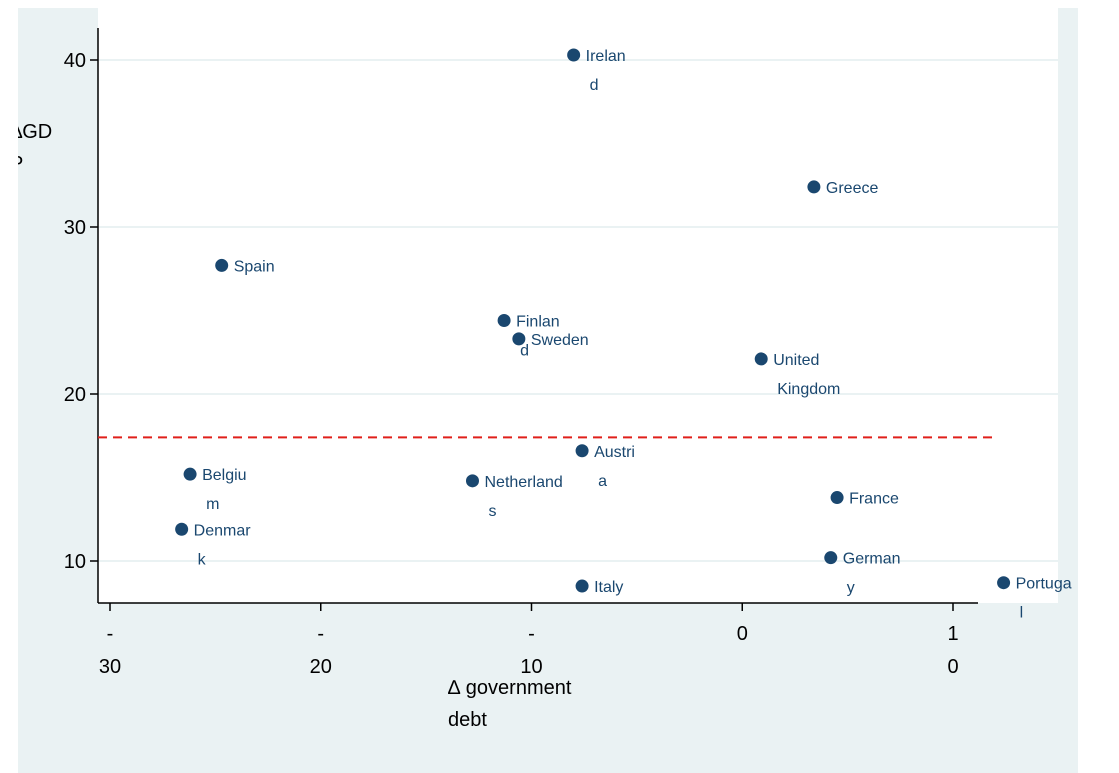 The width and height of the screenshot is (1119, 773). What do you see at coordinates (872, 574) in the screenshot?
I see `point-label: German y` at bounding box center [872, 574].